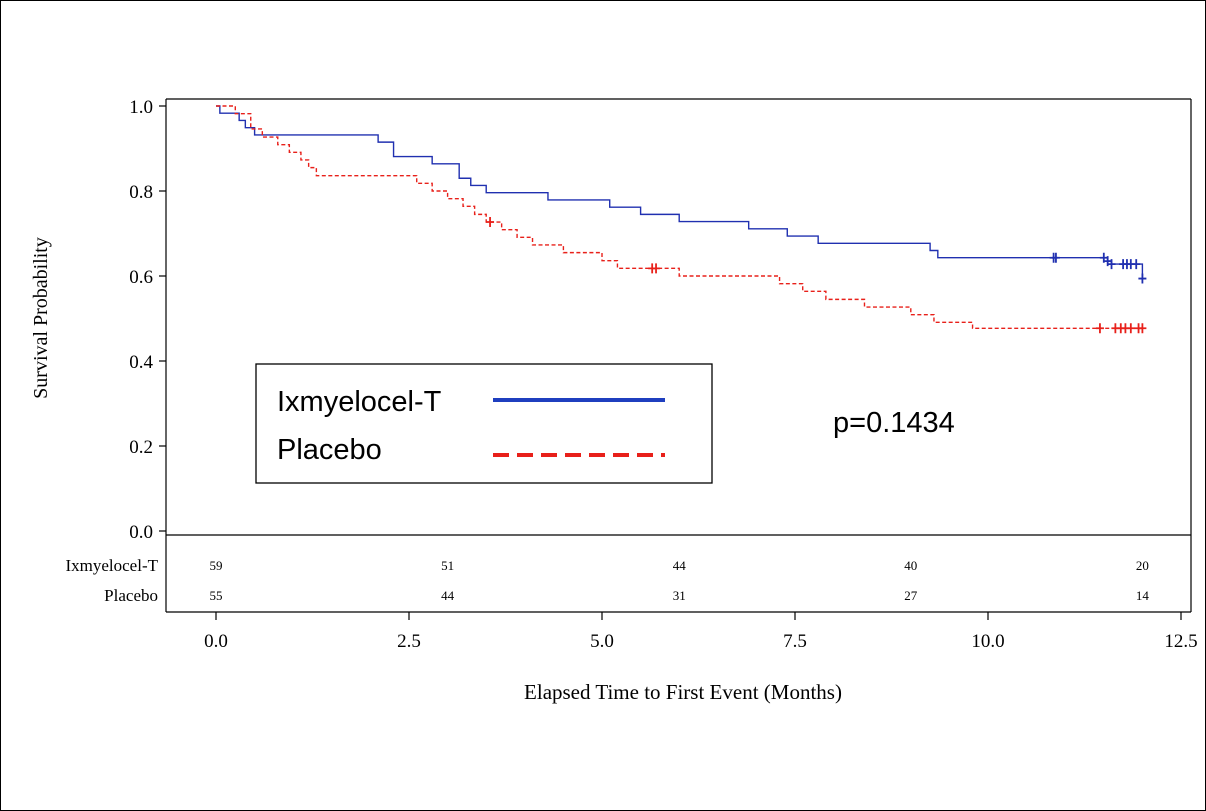 This screenshot has width=1206, height=811. I want to click on y-tick-label: 0.4, so click(141, 362).